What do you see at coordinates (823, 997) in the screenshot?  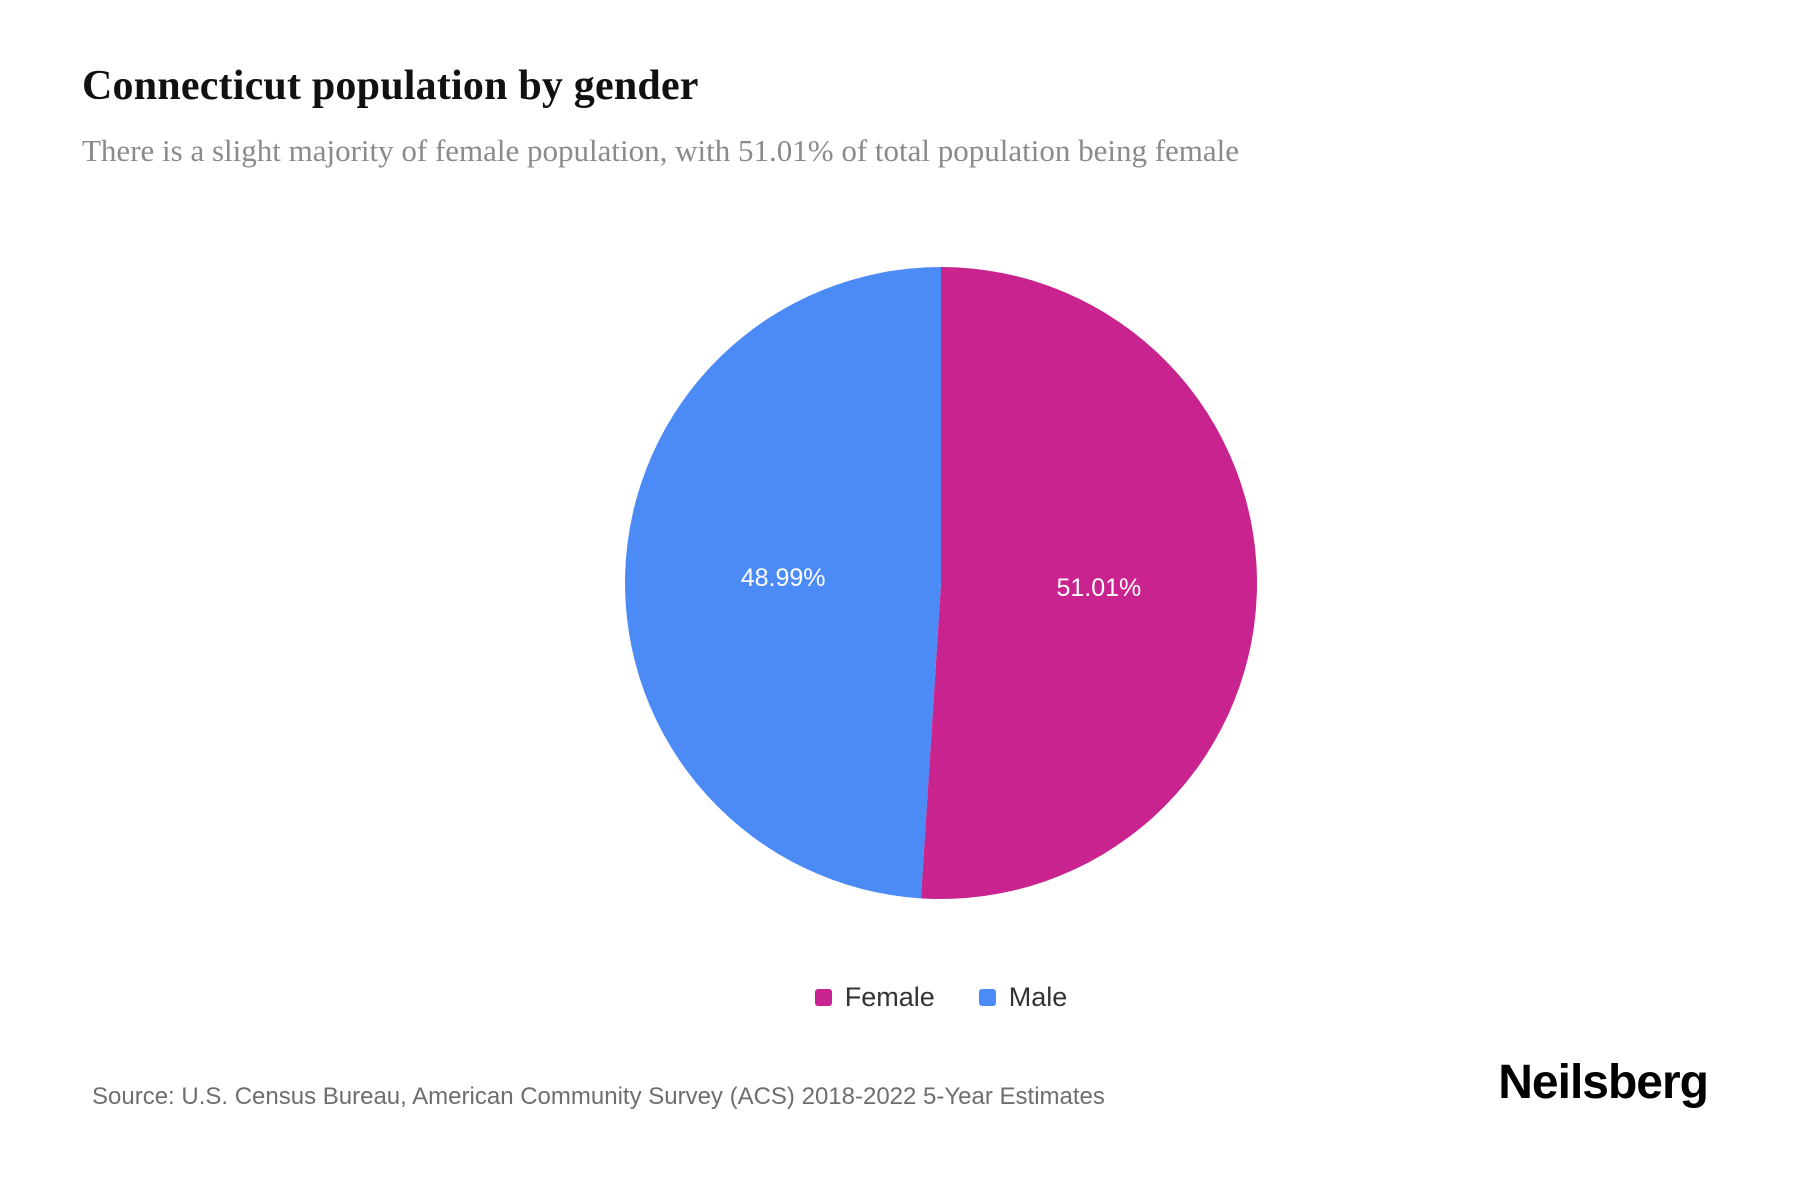 I see `legend-swatch-female` at bounding box center [823, 997].